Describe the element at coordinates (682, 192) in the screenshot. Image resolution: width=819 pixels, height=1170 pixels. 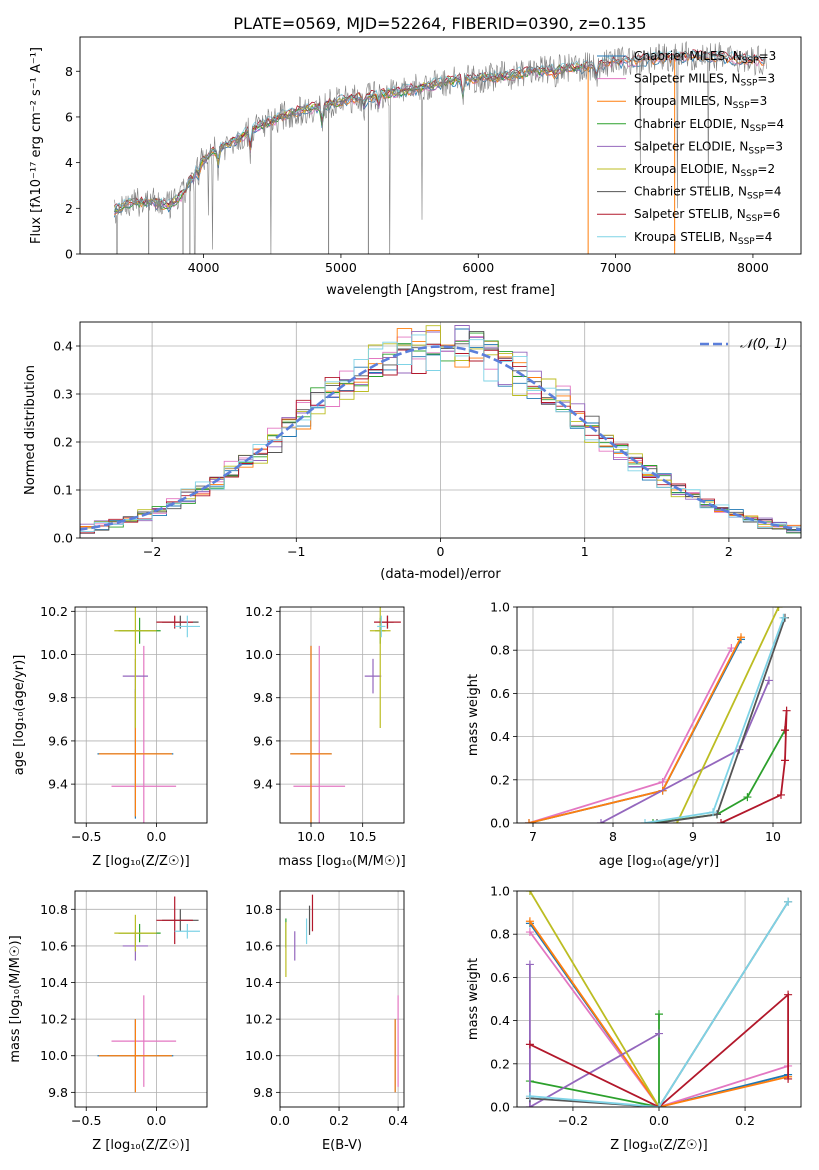
I see `legend-model-name: Chabrier STELIB` at that location.